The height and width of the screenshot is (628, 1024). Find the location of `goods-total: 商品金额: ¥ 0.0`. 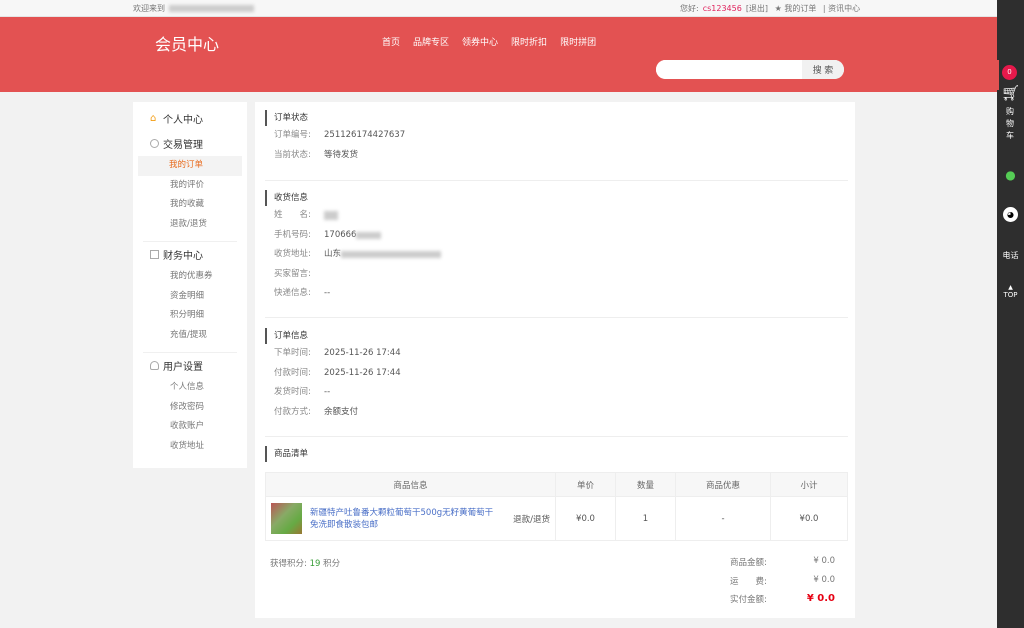

goods-total: 商品金额: ¥ 0.0 is located at coordinates (782, 562).